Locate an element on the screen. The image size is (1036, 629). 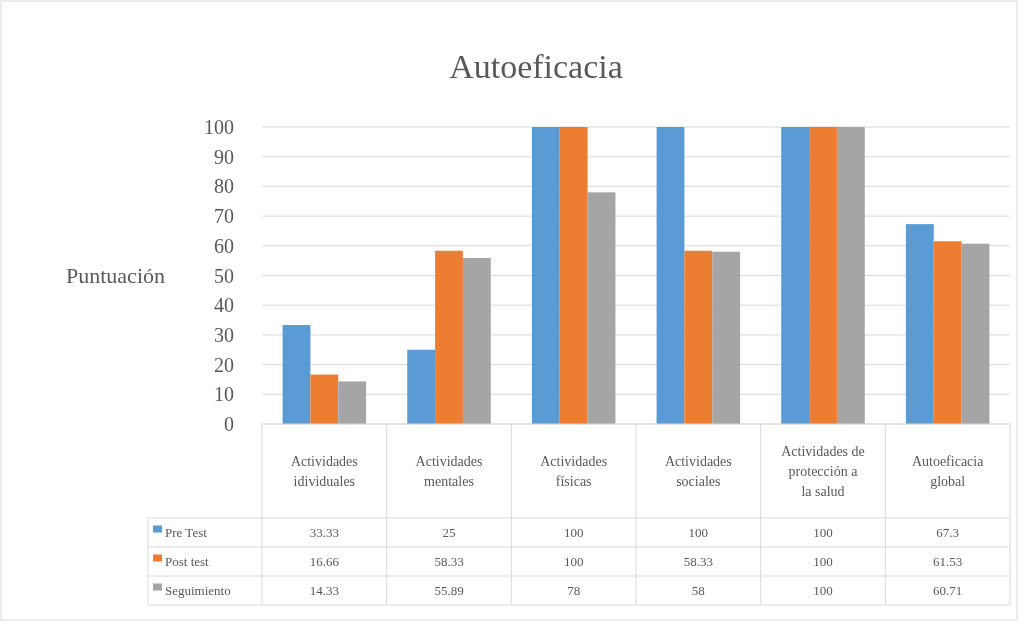
data-label: 60.71 is located at coordinates (948, 591).